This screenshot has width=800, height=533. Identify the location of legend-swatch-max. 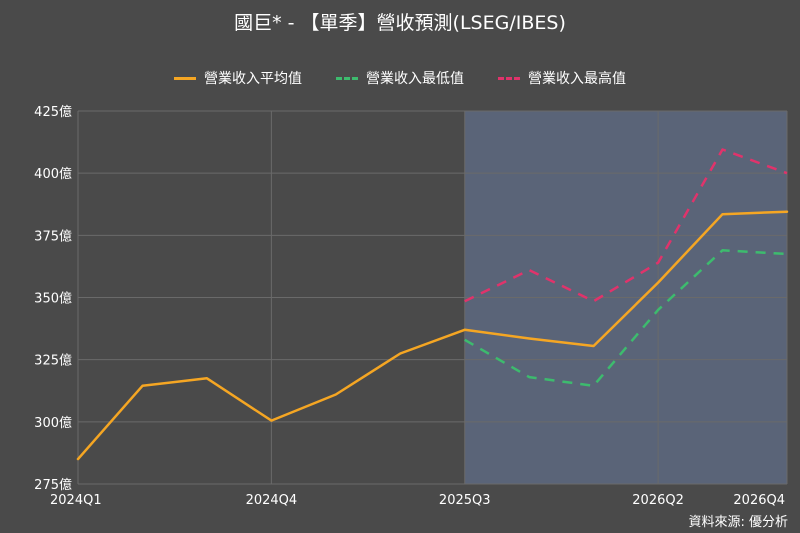
(509, 78).